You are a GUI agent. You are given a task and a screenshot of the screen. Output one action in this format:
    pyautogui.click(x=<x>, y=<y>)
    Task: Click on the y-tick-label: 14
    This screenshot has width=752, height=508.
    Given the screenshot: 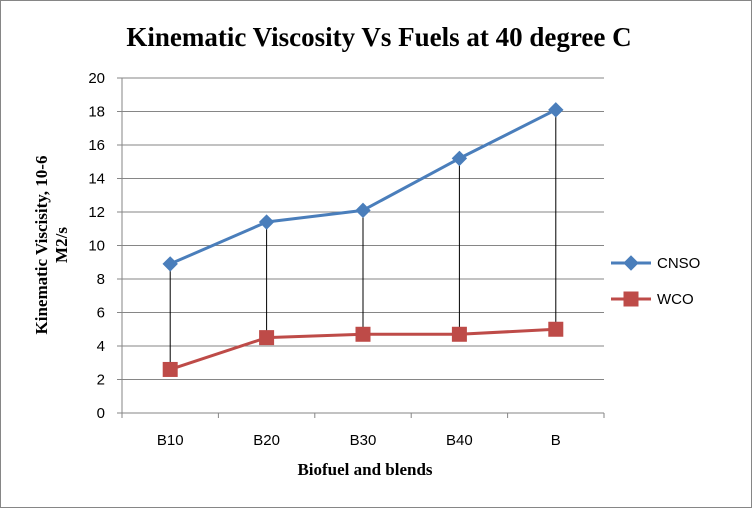 What is the action you would take?
    pyautogui.click(x=96, y=179)
    